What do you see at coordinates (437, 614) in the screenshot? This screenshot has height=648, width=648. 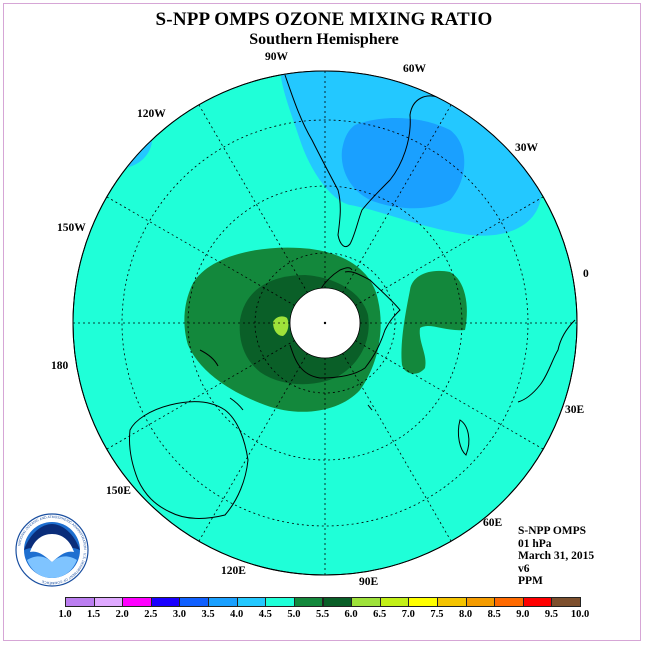 I see `colorbar-label: 7.5` at bounding box center [437, 614].